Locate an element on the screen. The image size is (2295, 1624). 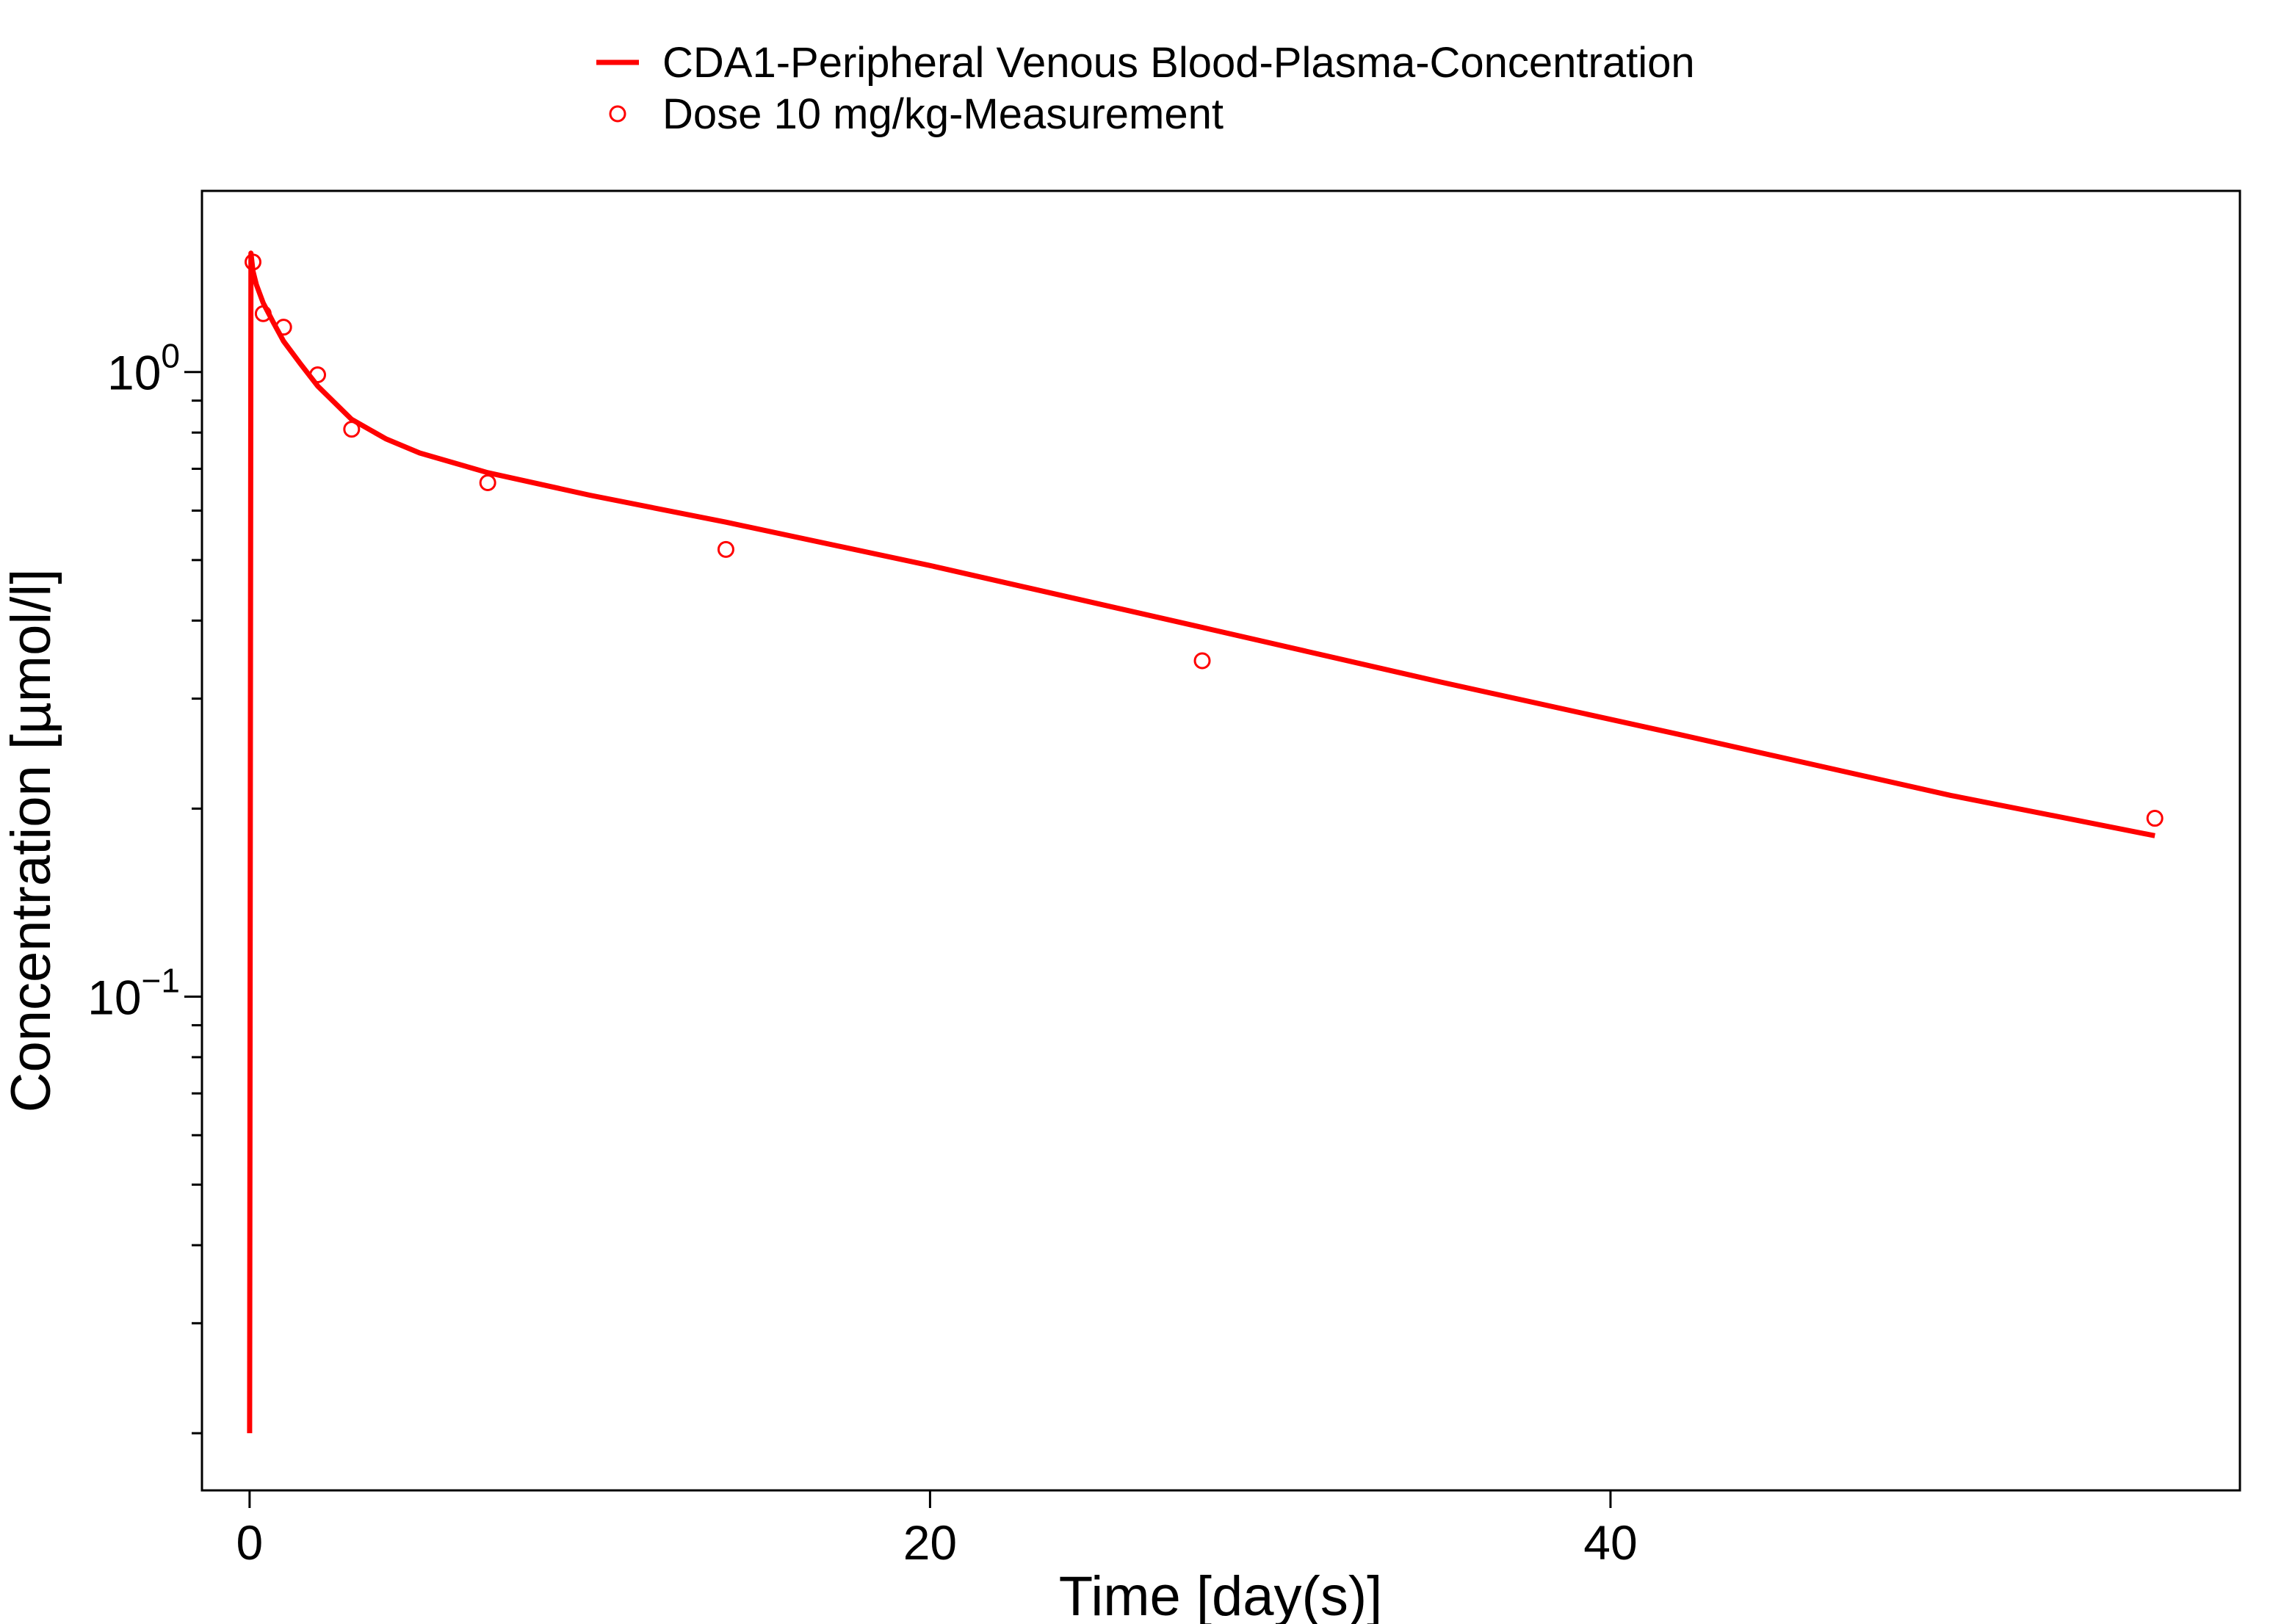
y-axis: 10⁰ 10⁻¹ is located at coordinates (145, 886).